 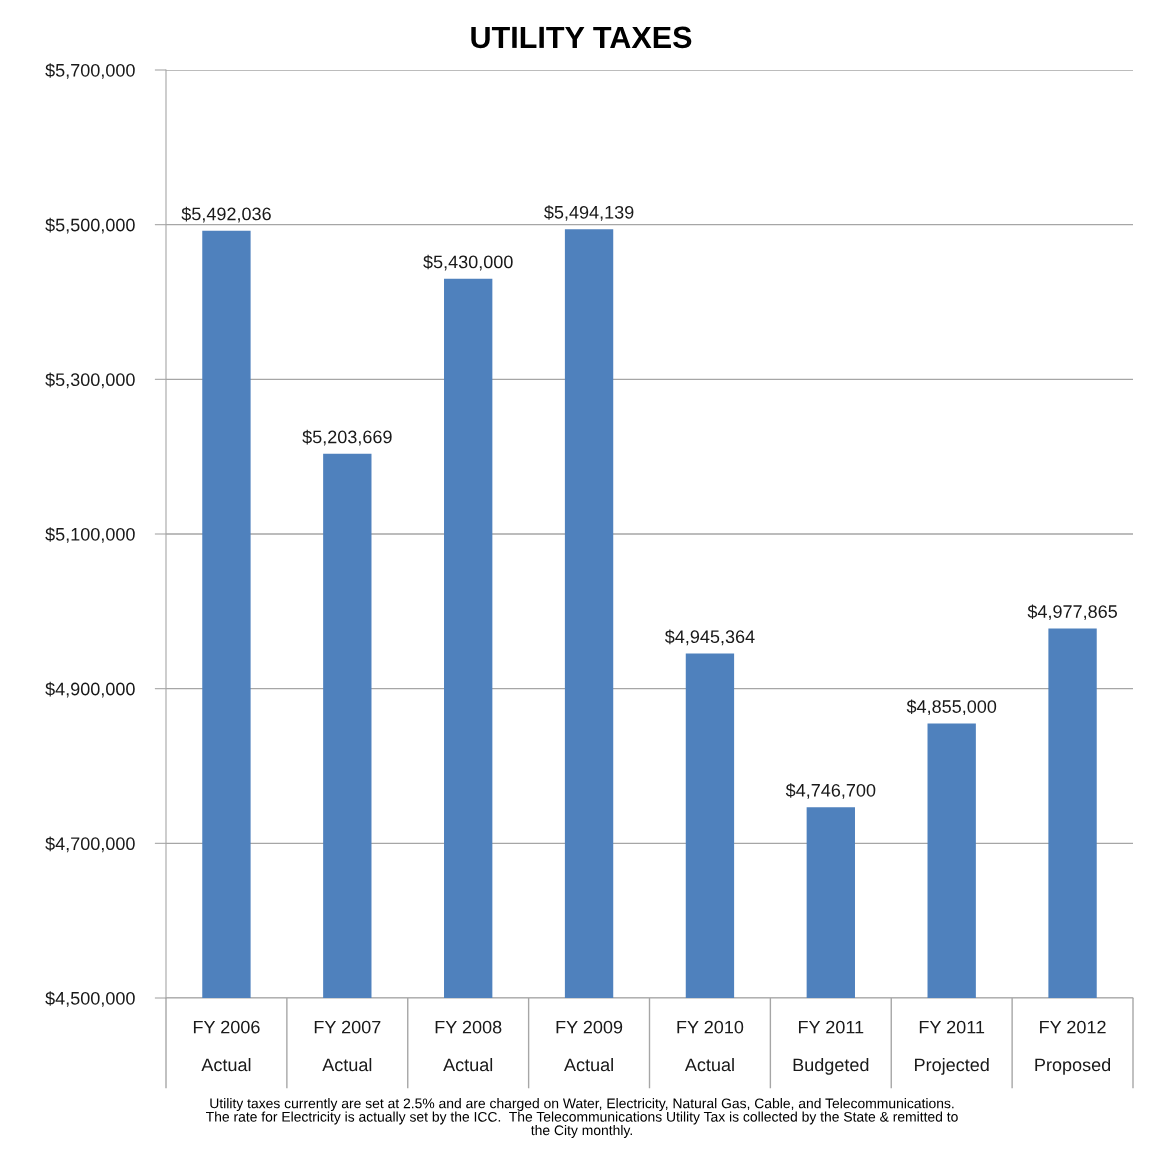 What do you see at coordinates (709, 637) in the screenshot?
I see `data-label: $4,945,364` at bounding box center [709, 637].